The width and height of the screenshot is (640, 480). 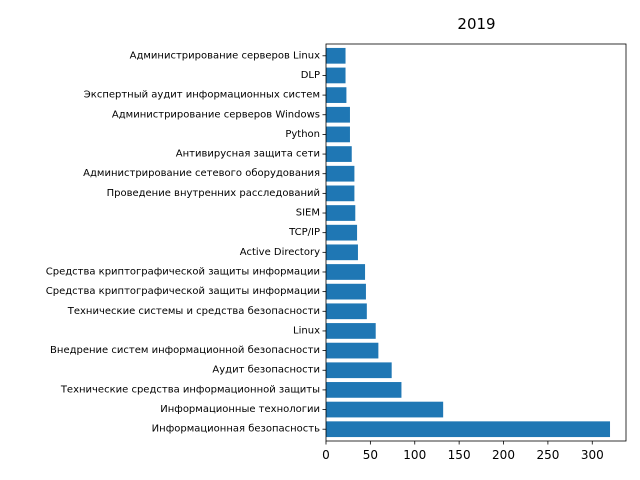 What do you see at coordinates (459, 455) in the screenshot?
I see `x-tick-label-3: 150` at bounding box center [459, 455].